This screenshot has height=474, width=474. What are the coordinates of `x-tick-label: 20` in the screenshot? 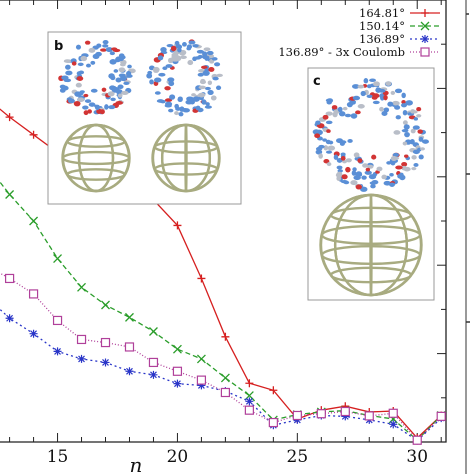 It's located at (178, 457).